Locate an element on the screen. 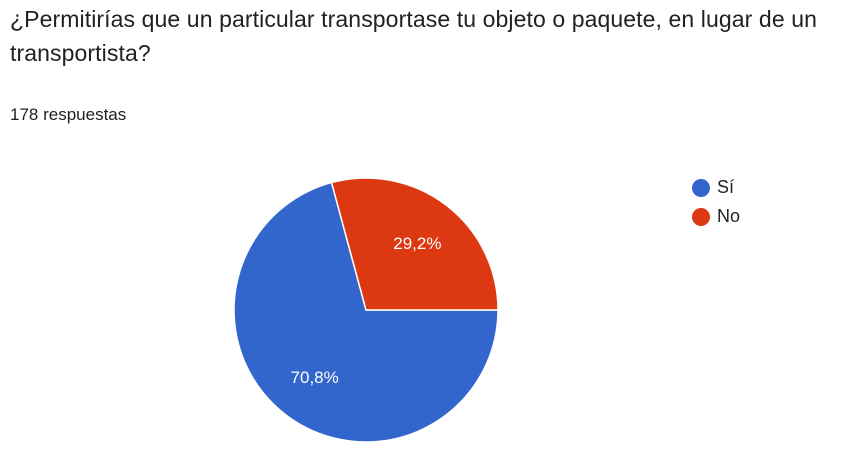 Image resolution: width=857 pixels, height=454 pixels. pie-slice-no is located at coordinates (414, 244).